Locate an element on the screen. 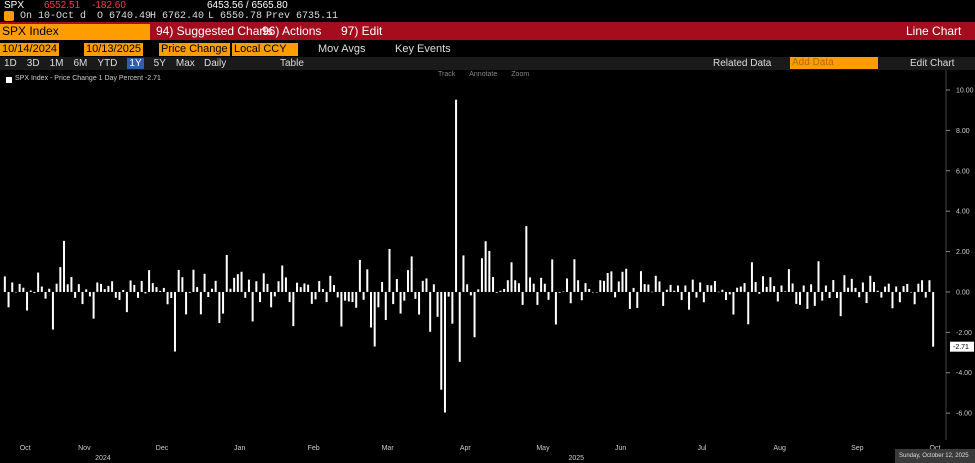 The image size is (975, 463). date-label: Sunday, October 12, 2025 is located at coordinates (935, 456).